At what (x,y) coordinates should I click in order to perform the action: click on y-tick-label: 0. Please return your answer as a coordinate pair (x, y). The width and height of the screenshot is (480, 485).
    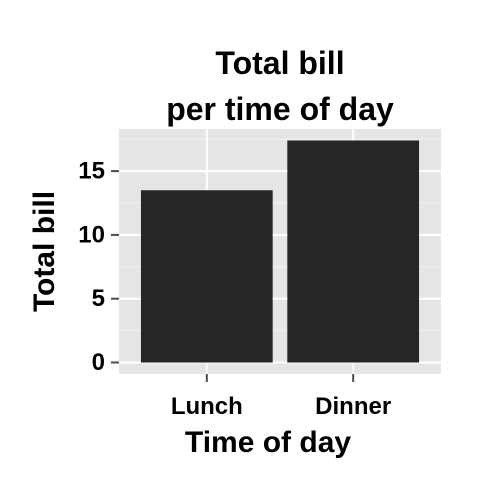
    Looking at the image, I should click on (98, 362).